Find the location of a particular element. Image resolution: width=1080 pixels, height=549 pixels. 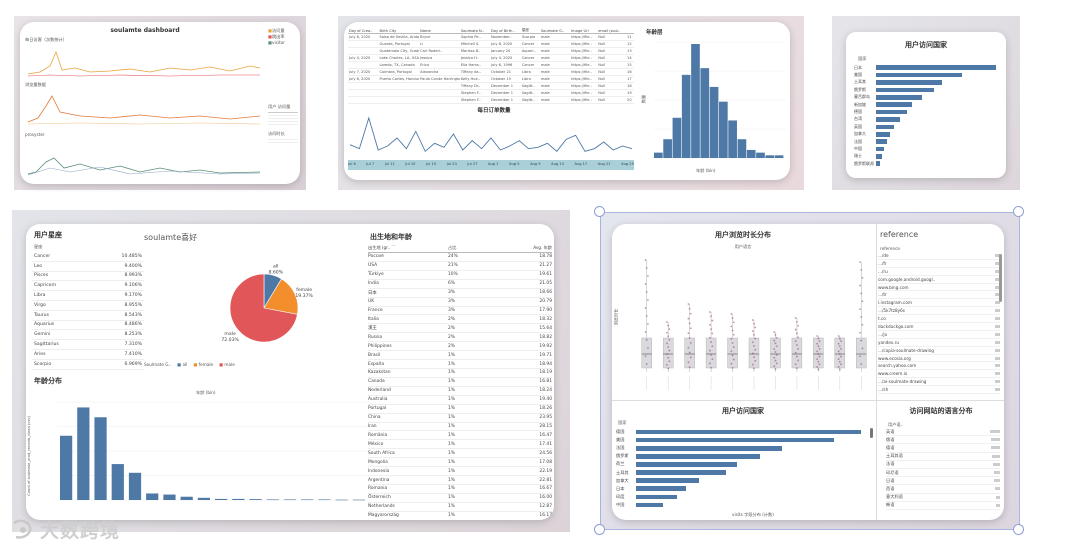

p2-xtick: Jul 19 is located at coordinates (431, 164).